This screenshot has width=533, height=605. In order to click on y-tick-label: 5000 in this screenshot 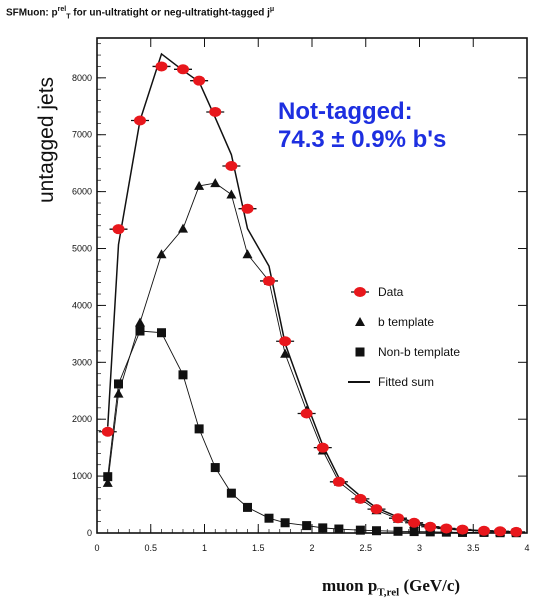, I will do `click(82, 249)`.